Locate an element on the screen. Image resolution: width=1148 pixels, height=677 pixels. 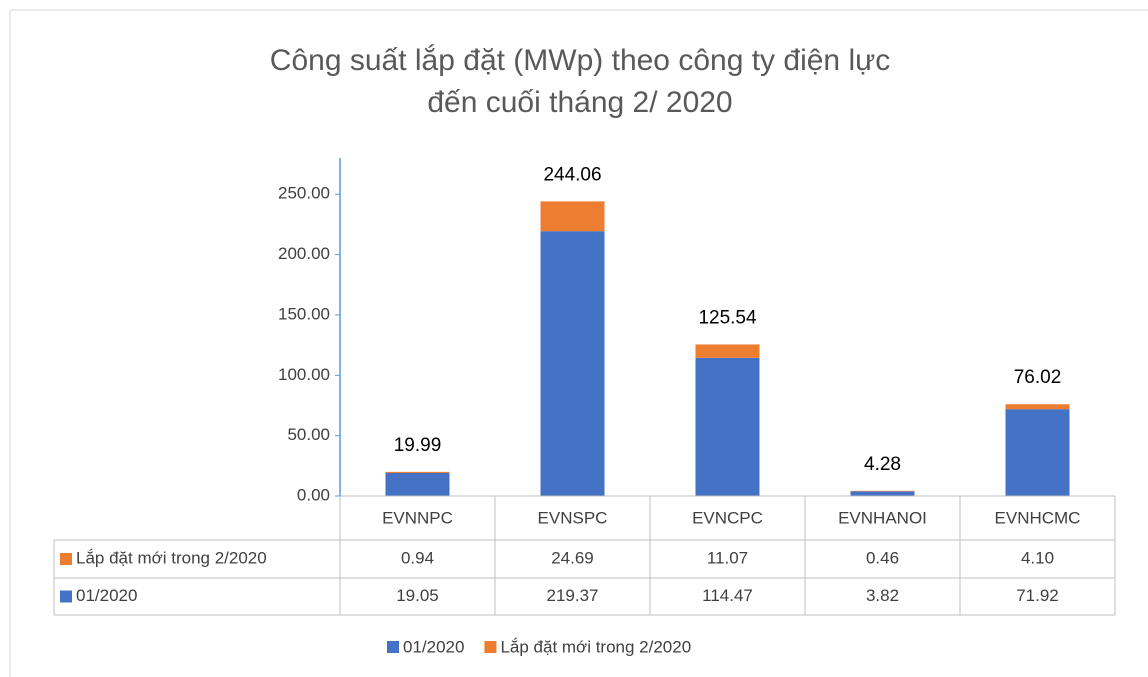
x-tick-label: EVNHANOI is located at coordinates (882, 517).